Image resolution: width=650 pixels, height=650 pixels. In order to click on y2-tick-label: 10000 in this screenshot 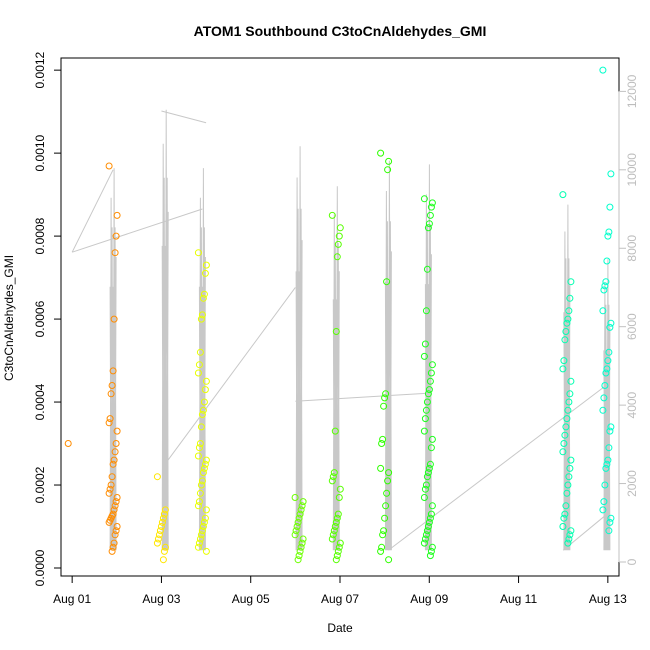, I will do `click(632, 170)`.